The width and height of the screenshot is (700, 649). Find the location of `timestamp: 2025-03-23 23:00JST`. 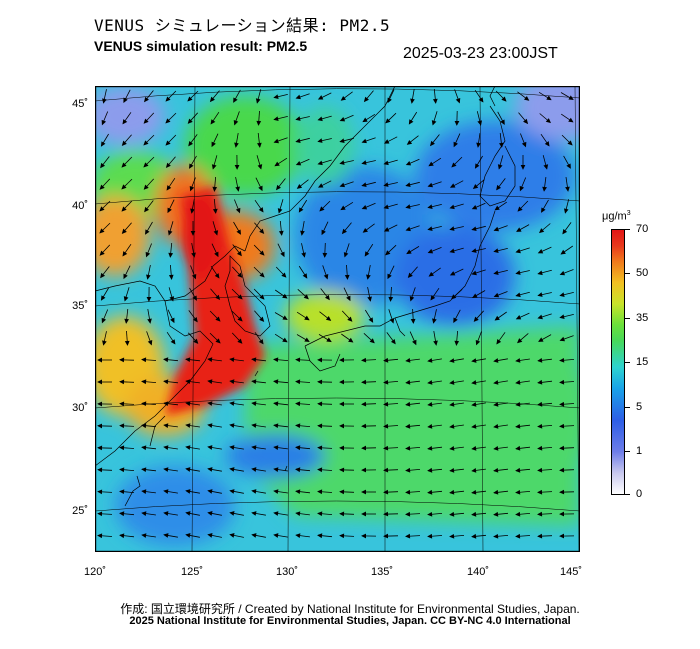

timestamp: 2025-03-23 23:00JST is located at coordinates (480, 53).